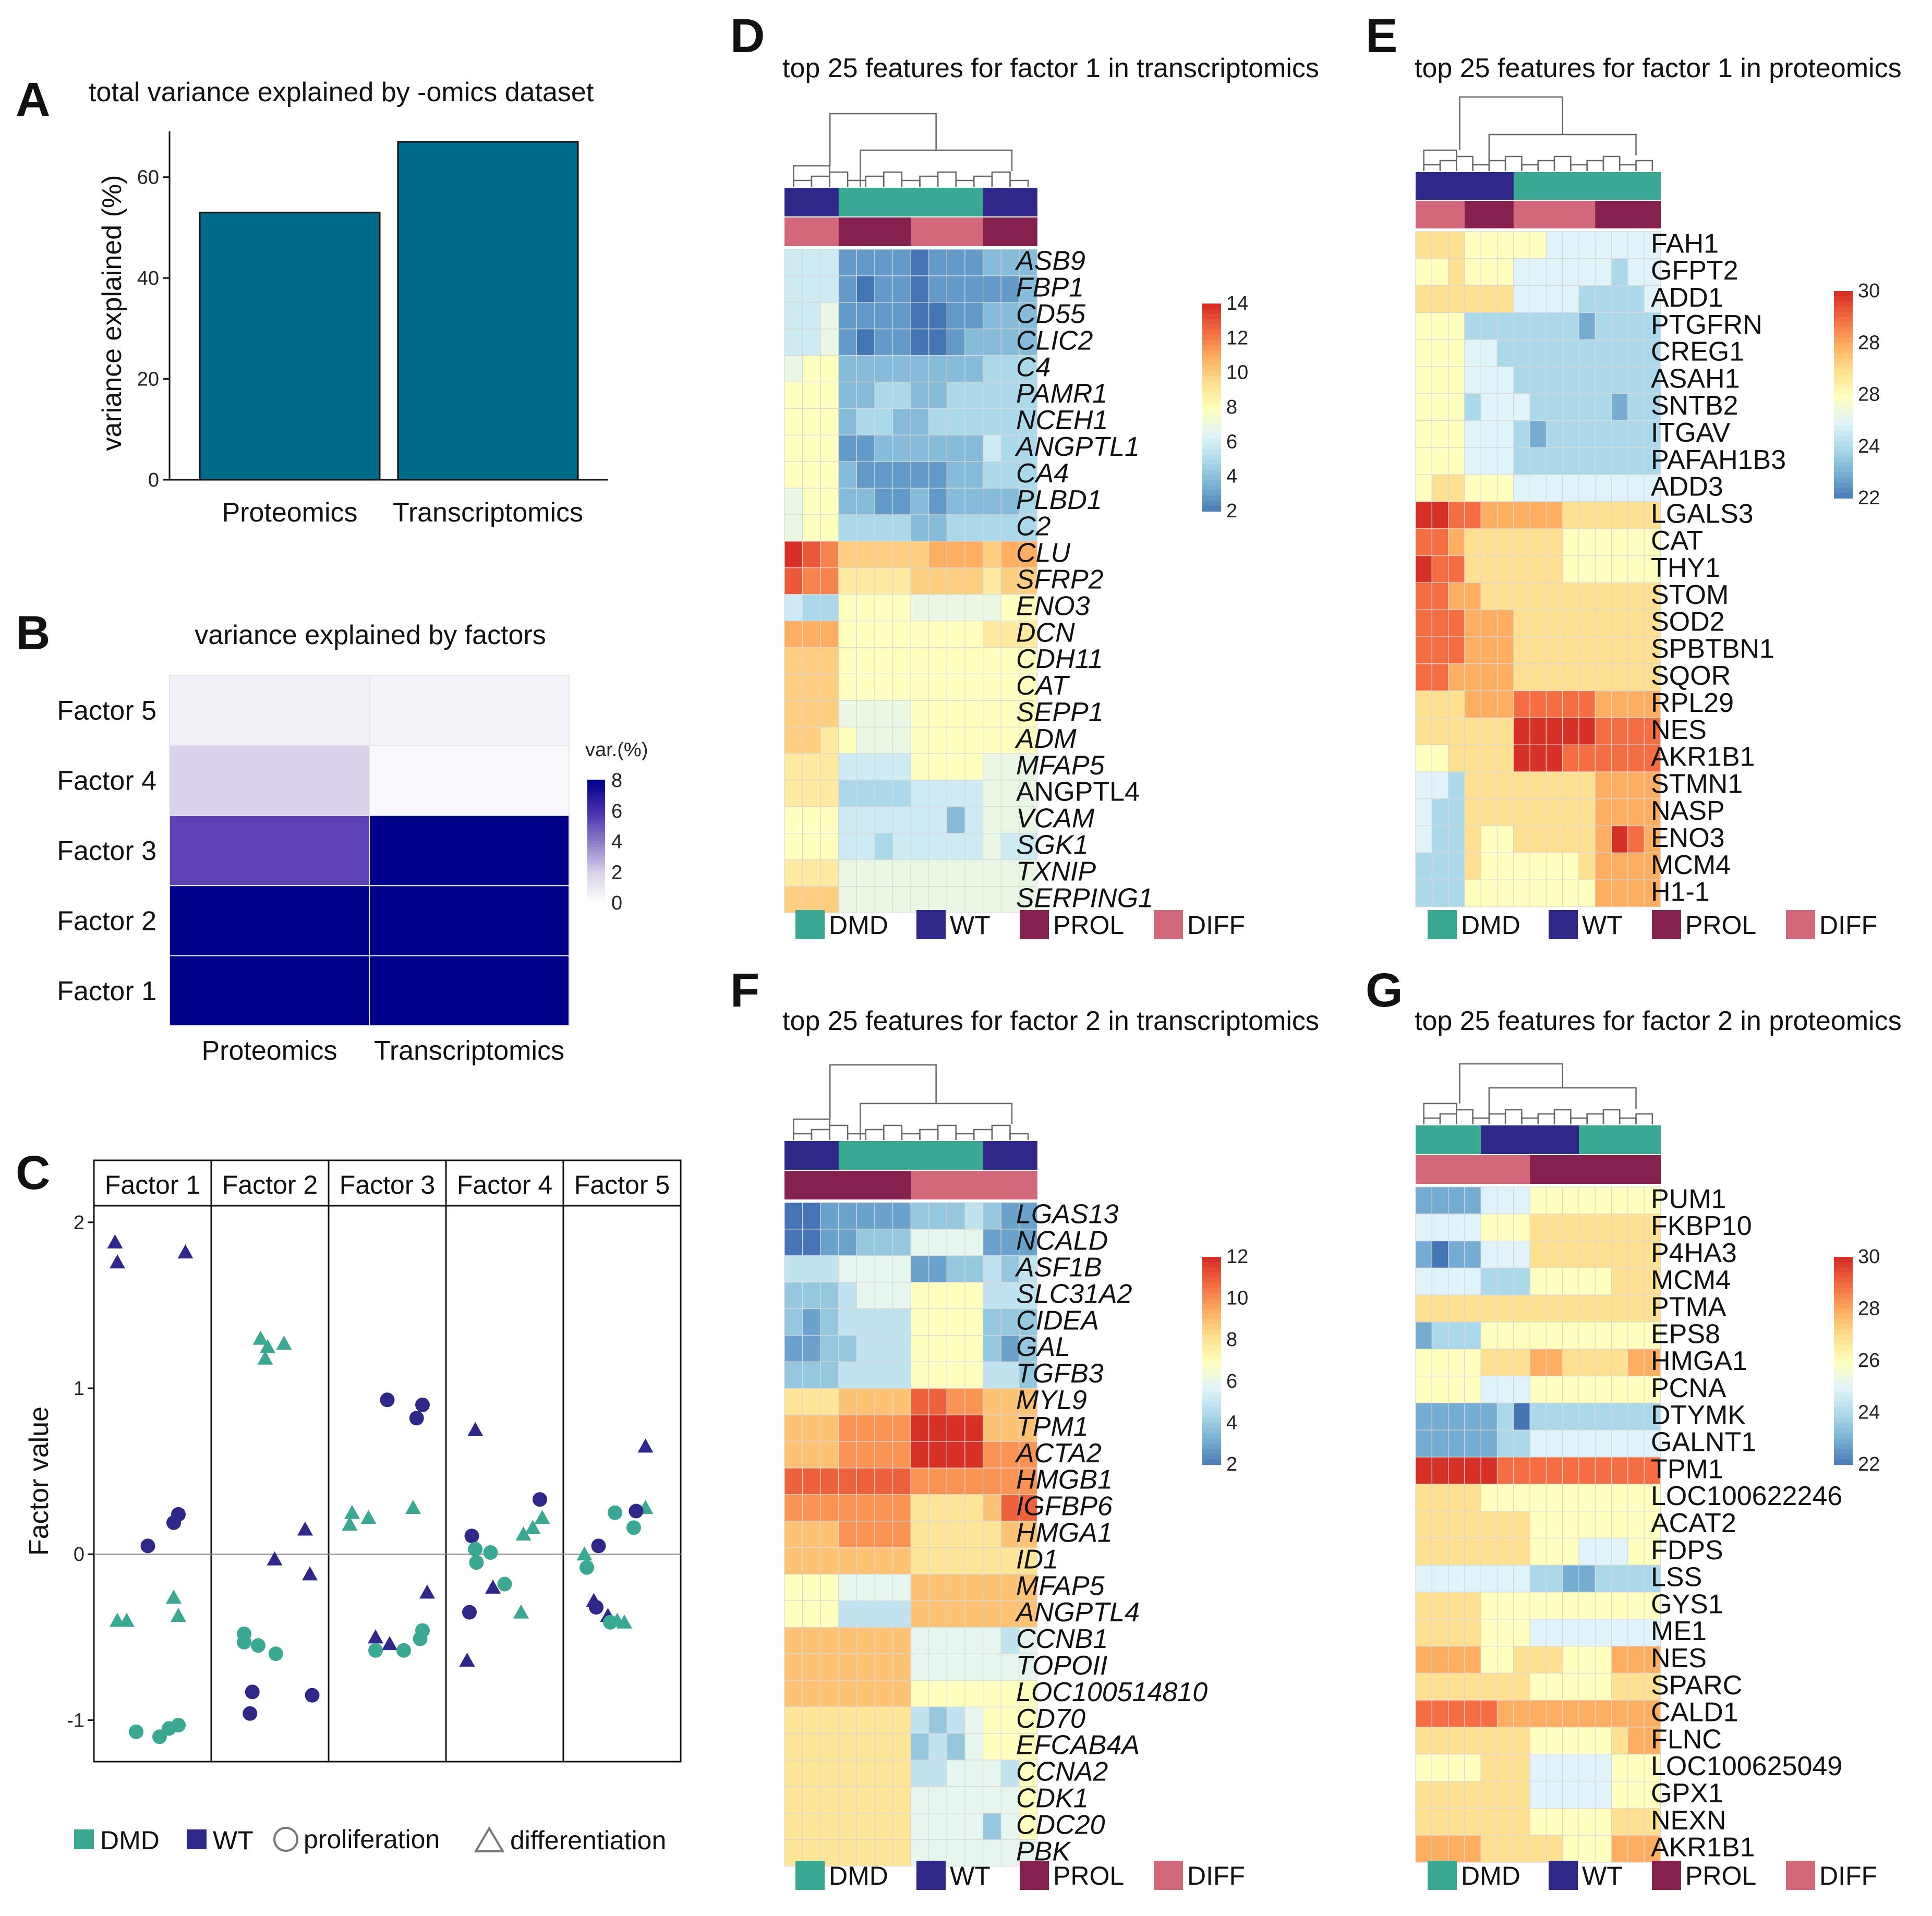 This screenshot has height=1916, width=1932. What do you see at coordinates (375, 1636) in the screenshot?
I see `scatter-point-differentiation` at bounding box center [375, 1636].